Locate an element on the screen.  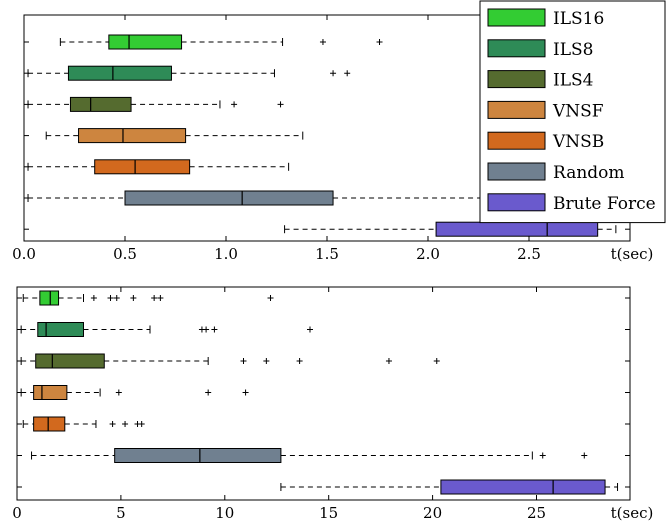
x-tick-label: 2.5 is located at coordinates (529, 254).